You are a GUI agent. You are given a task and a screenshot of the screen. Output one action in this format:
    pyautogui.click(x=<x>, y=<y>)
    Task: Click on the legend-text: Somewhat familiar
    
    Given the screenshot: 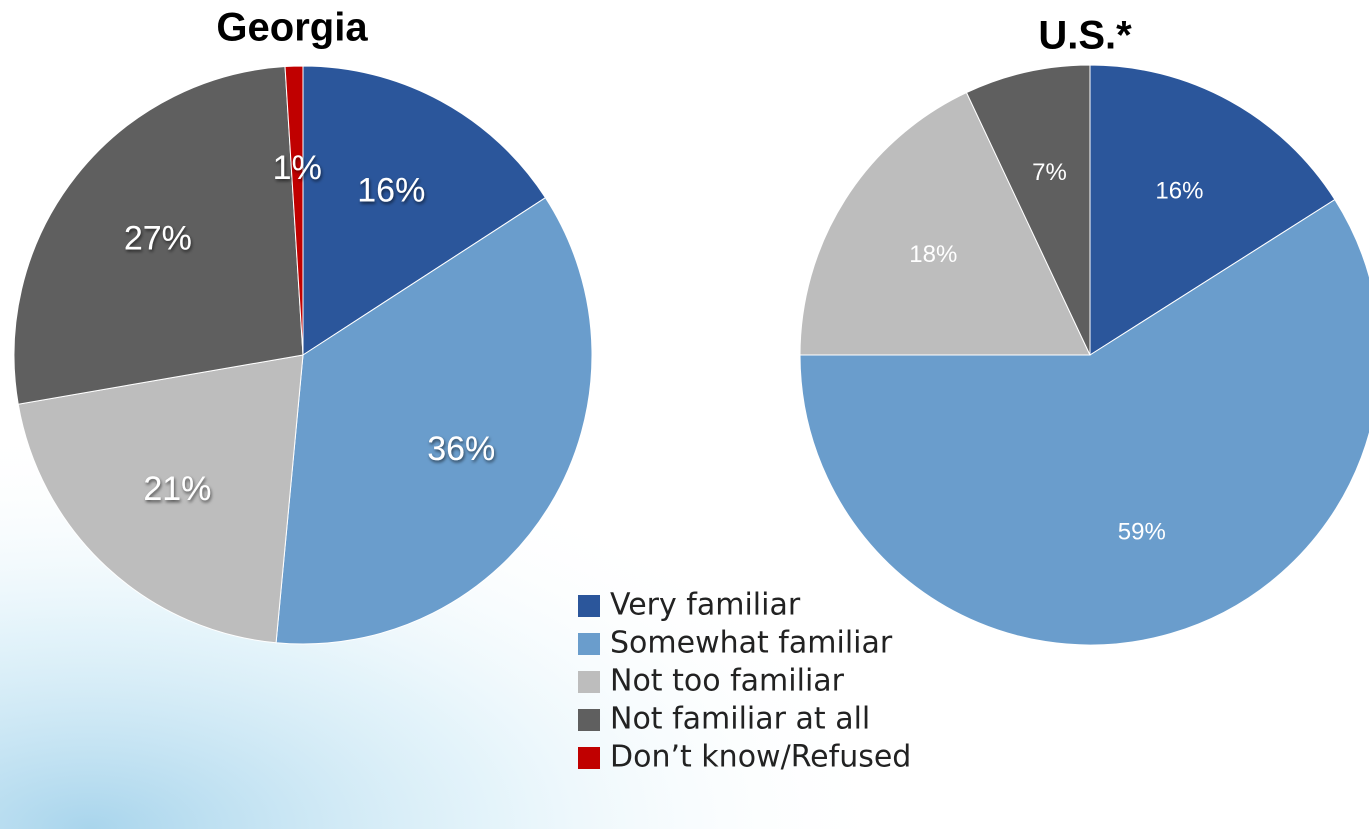 What is the action you would take?
    pyautogui.click(x=751, y=643)
    